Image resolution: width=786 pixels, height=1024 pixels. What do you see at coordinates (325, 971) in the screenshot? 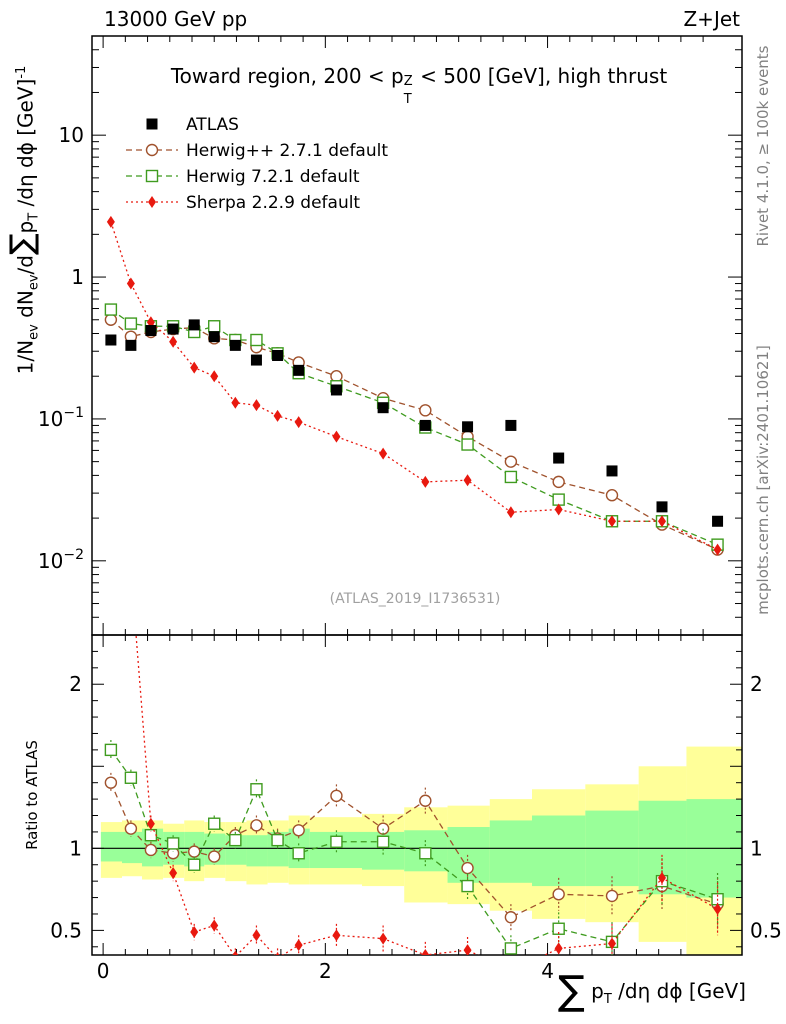
I see `x-tick-label: 2` at bounding box center [325, 971].